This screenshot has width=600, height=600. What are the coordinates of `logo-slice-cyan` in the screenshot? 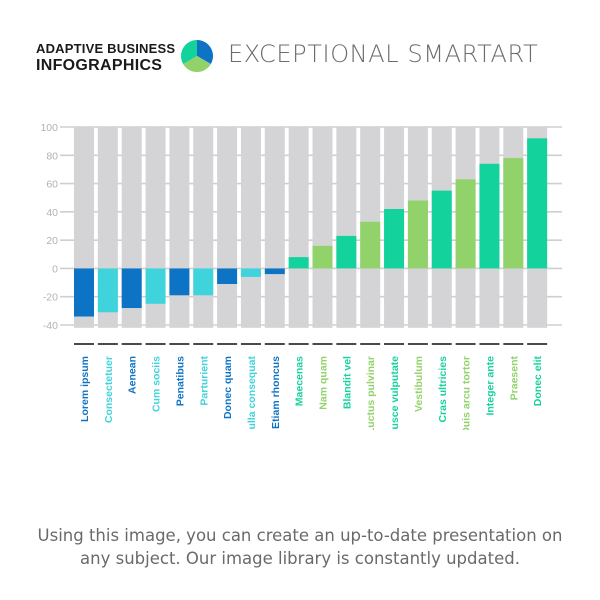 It's located at (188, 52).